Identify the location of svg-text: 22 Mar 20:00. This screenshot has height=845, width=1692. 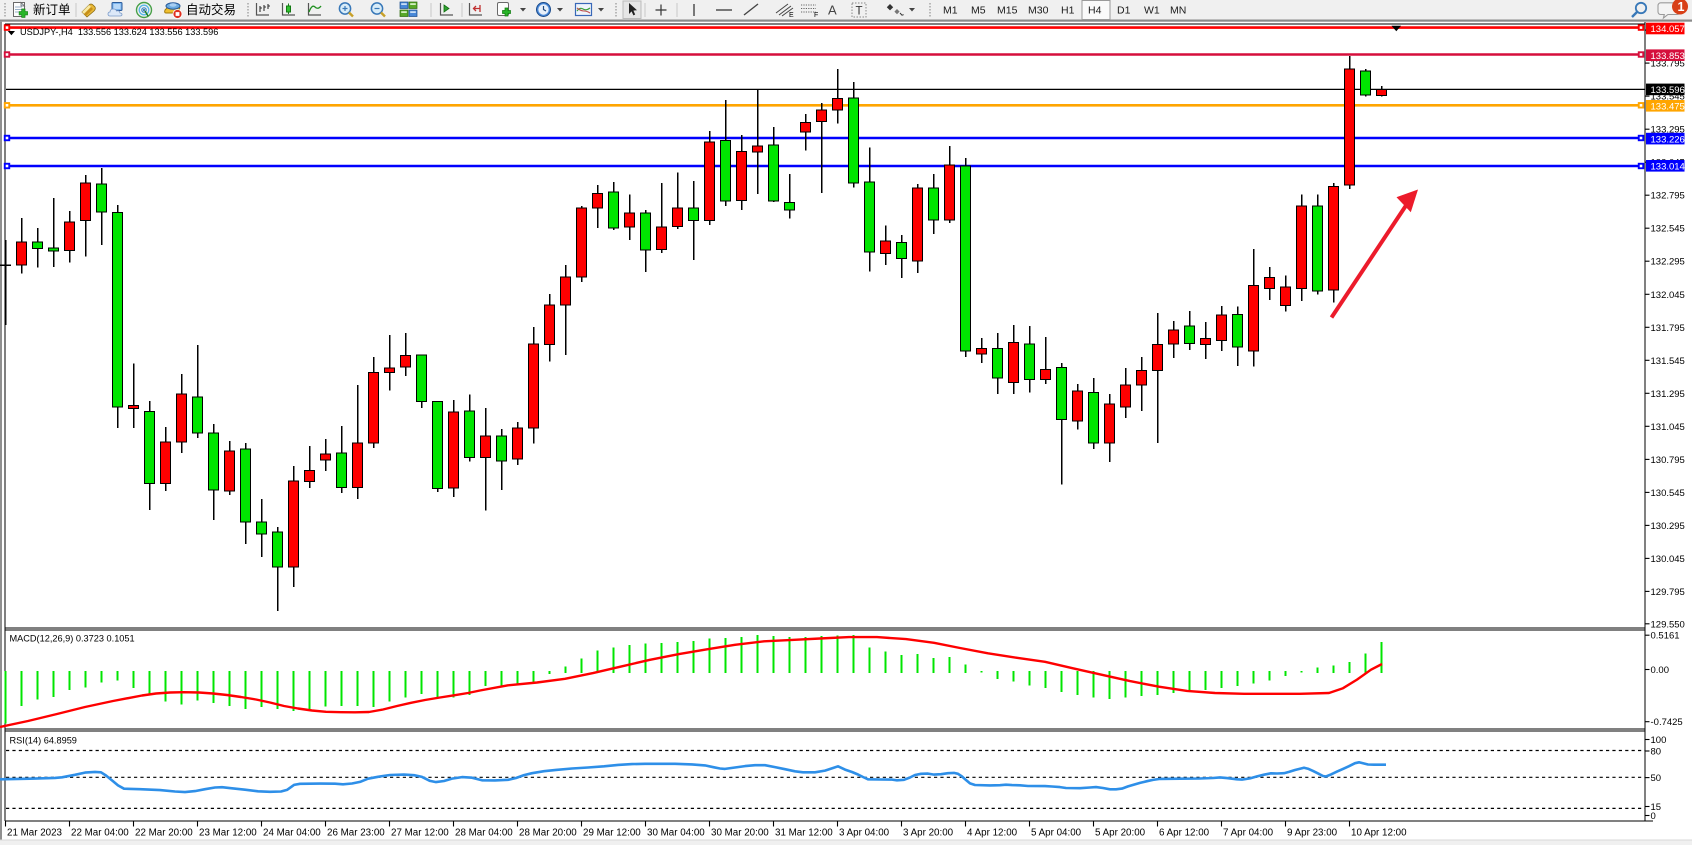
(164, 833).